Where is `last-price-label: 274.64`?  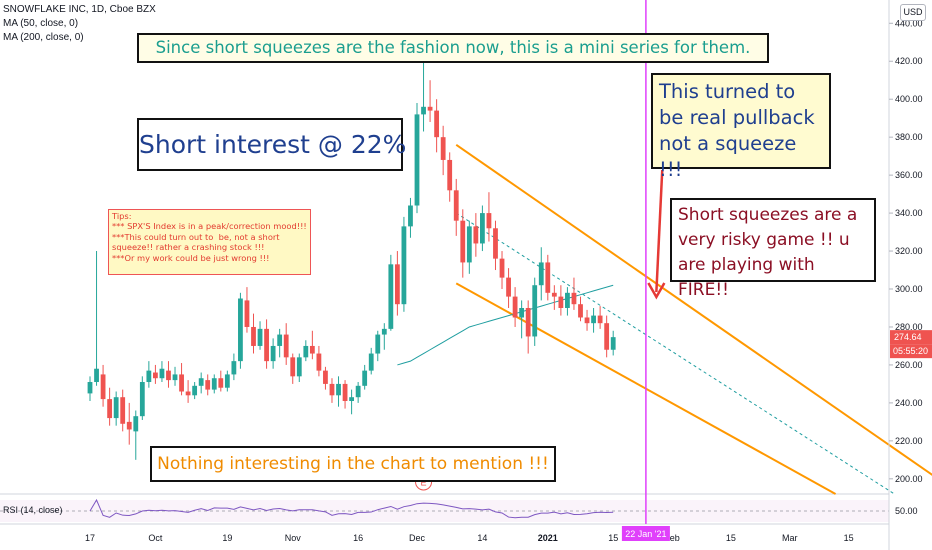 last-price-label: 274.64 is located at coordinates (908, 337).